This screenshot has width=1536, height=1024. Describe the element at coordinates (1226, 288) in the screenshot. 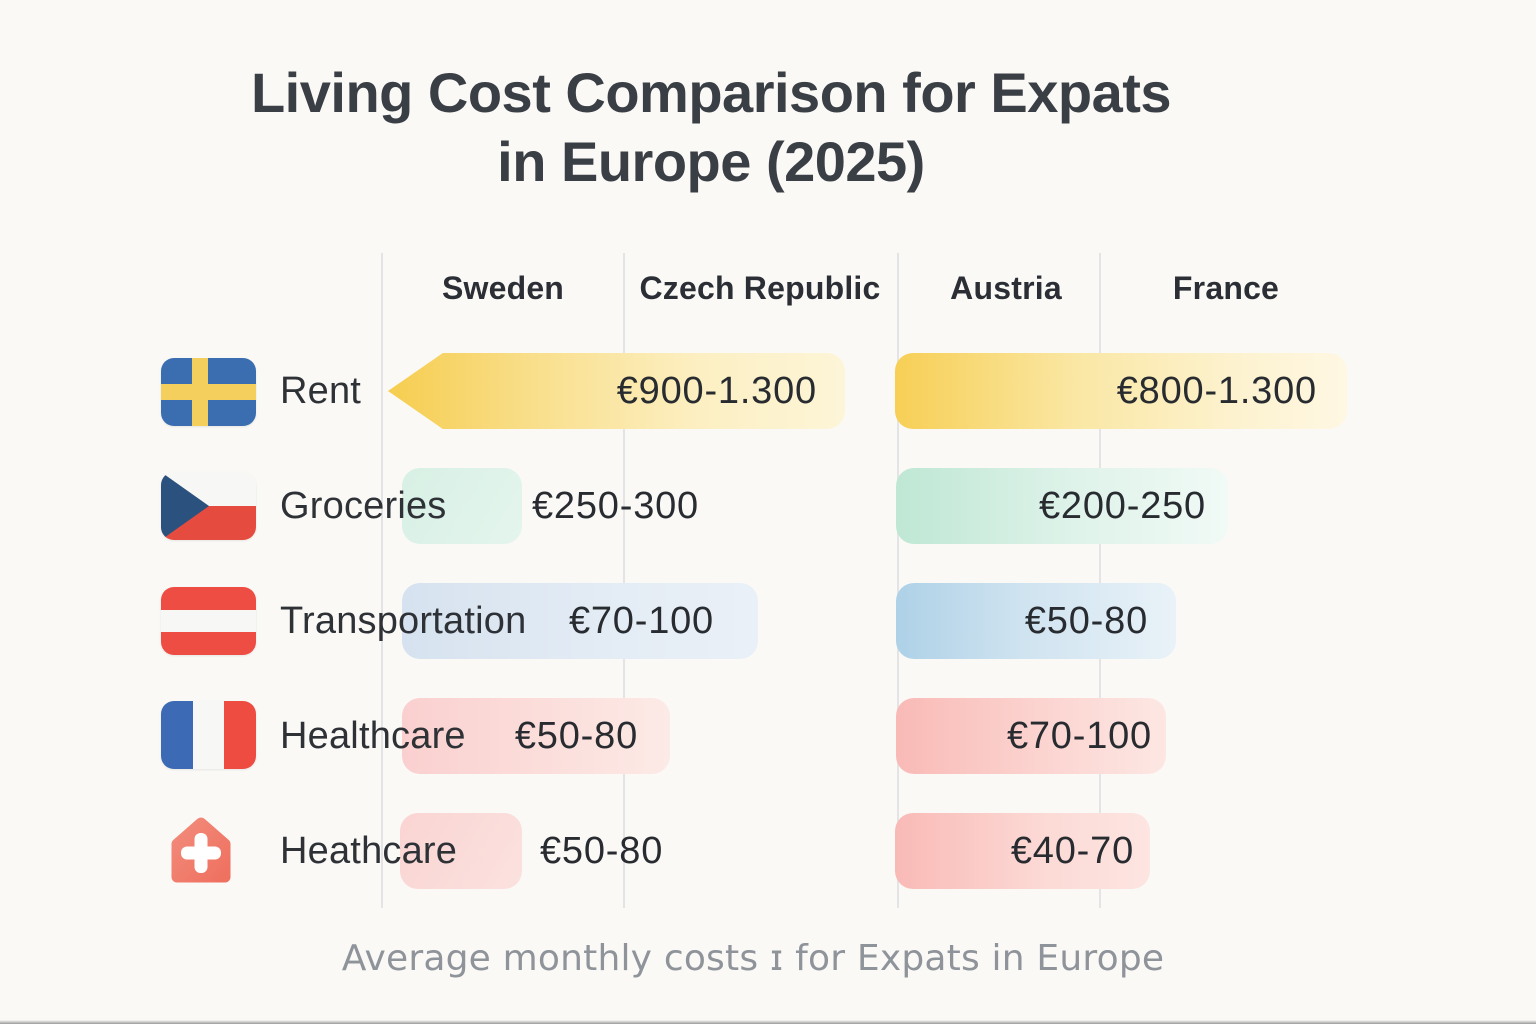

I see `column-header-france: France` at that location.